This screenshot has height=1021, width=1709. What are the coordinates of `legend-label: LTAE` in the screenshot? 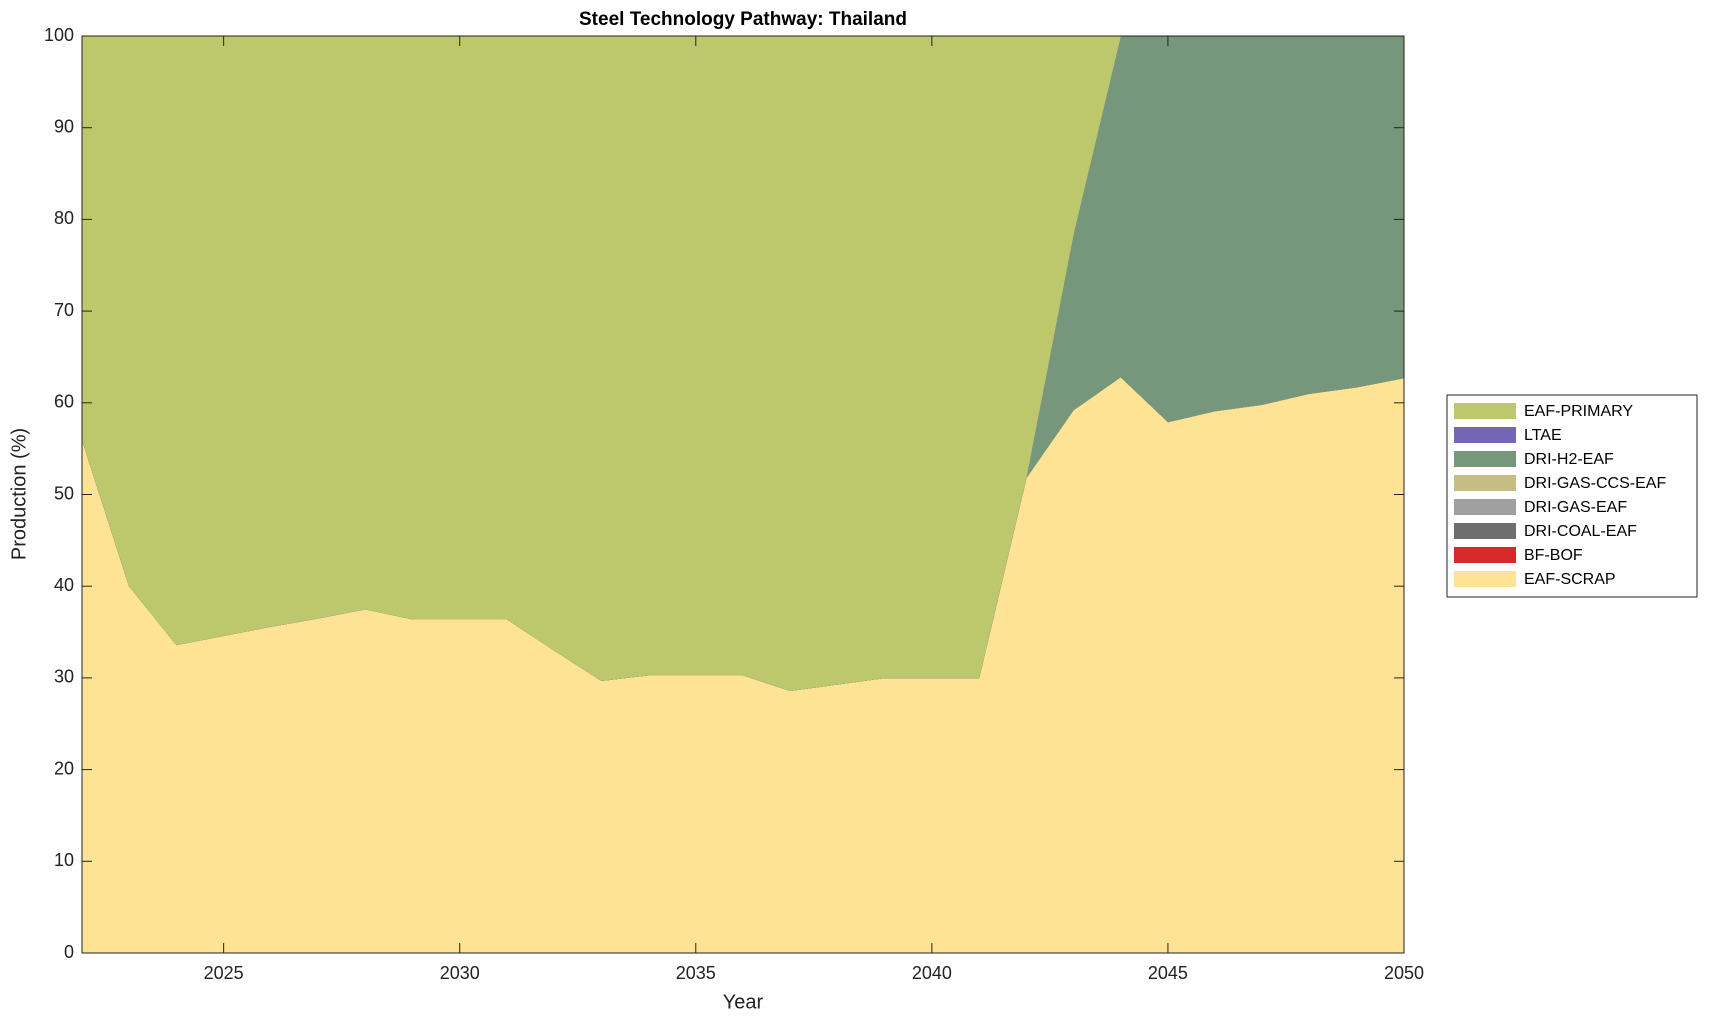 It's located at (1543, 435).